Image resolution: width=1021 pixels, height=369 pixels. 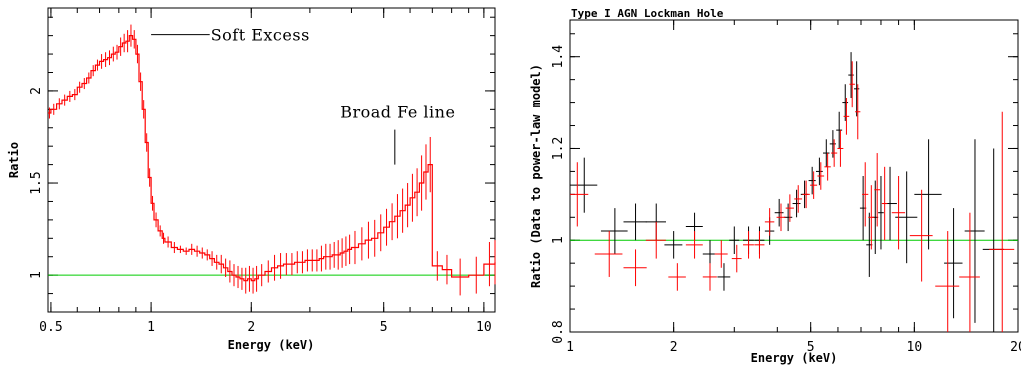 What do you see at coordinates (303, 95) in the screenshot?
I see `left-annotations: Soft Excess Broad Fe line` at bounding box center [303, 95].